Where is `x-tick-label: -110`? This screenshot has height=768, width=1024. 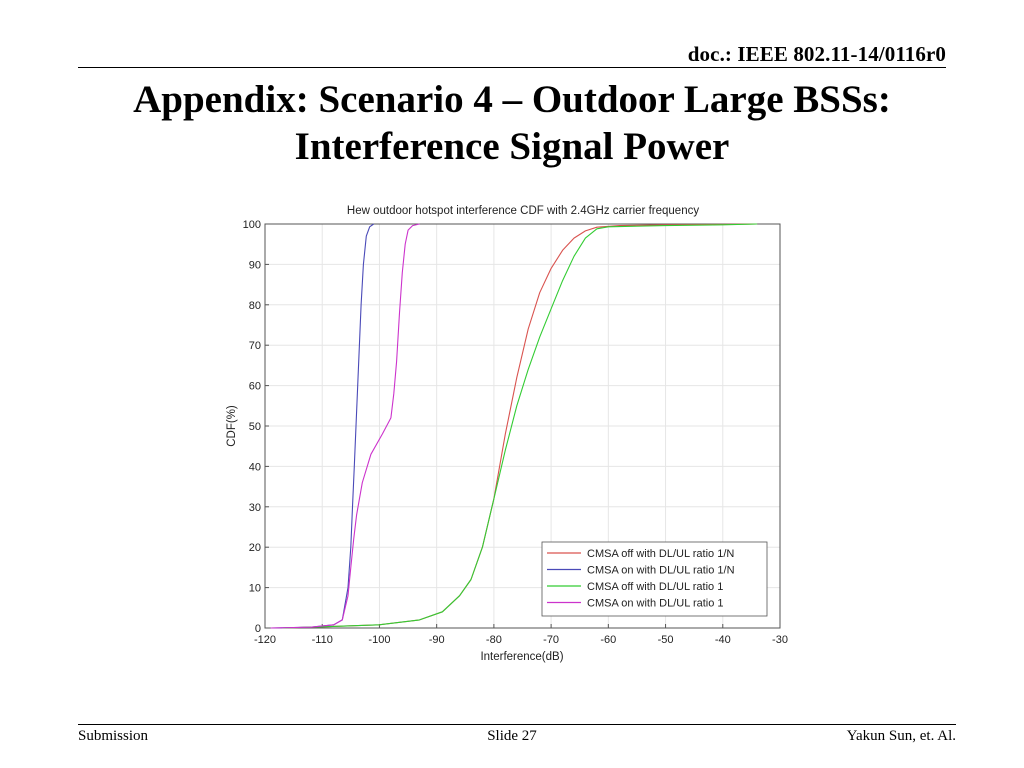
x-tick-label: -110 is located at coordinates (322, 640).